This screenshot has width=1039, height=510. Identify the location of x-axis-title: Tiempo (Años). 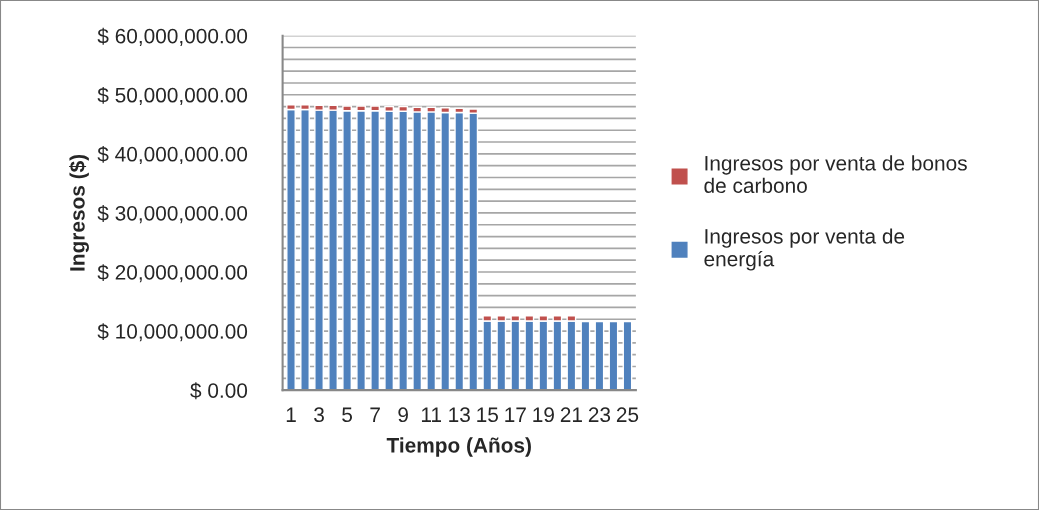
(458, 447).